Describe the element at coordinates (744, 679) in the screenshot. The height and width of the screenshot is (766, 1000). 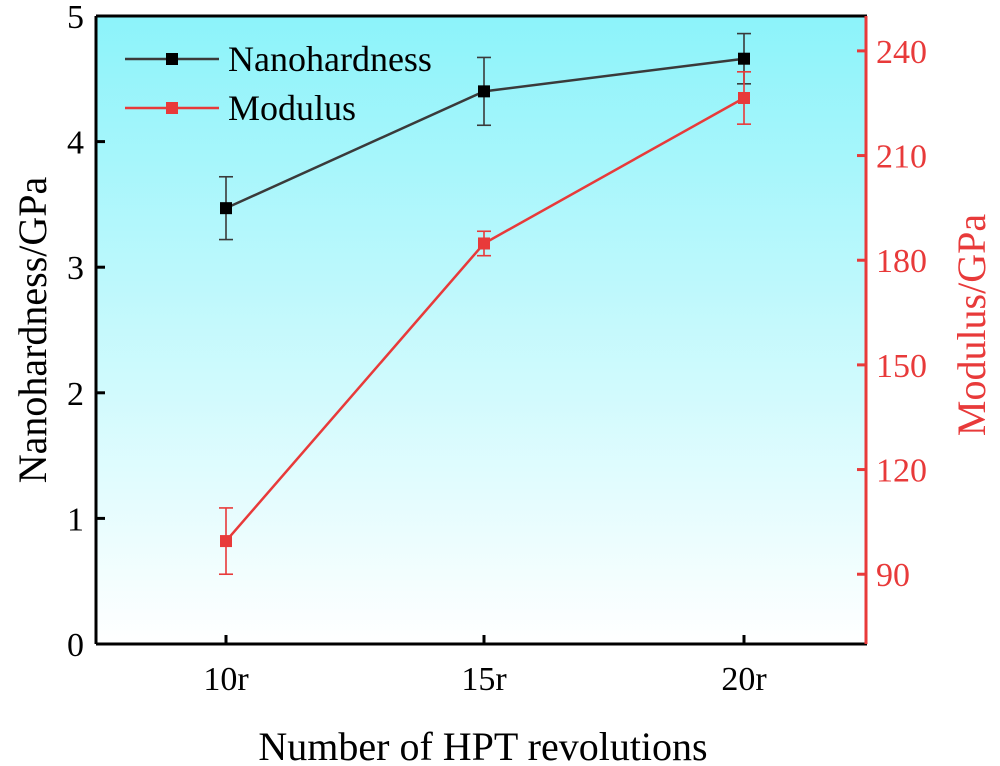
I see `x-tick-label: 20r` at that location.